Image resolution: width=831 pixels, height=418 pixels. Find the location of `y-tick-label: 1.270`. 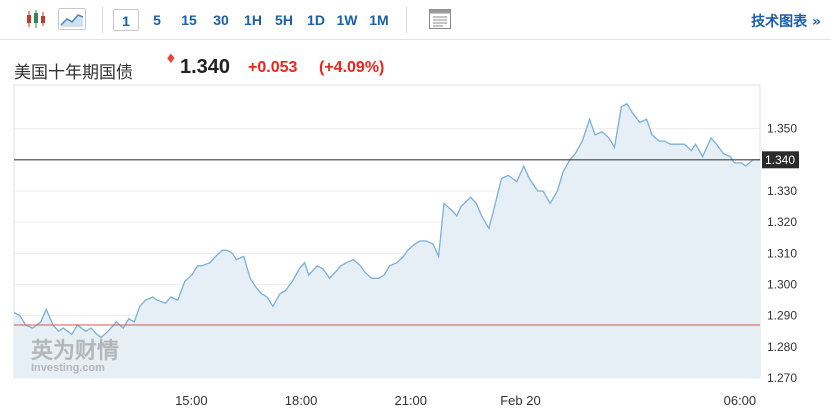

y-tick-label: 1.270 is located at coordinates (782, 378).